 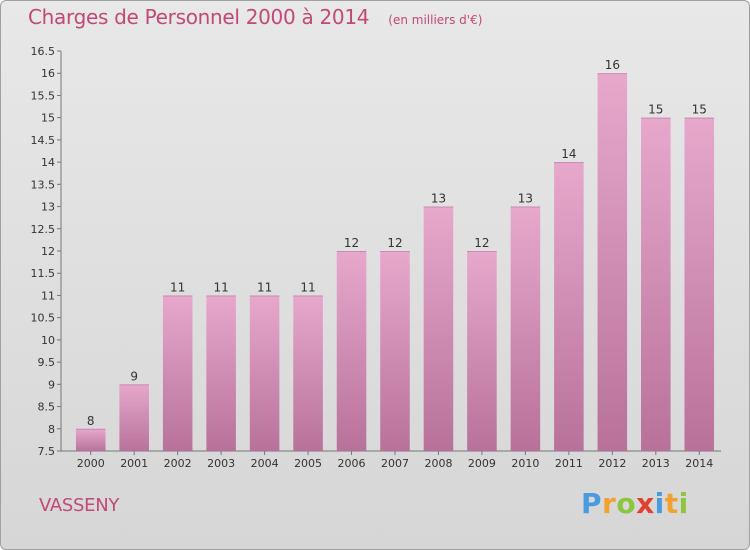 What do you see at coordinates (48, 340) in the screenshot?
I see `y-tick-label: 10` at bounding box center [48, 340].